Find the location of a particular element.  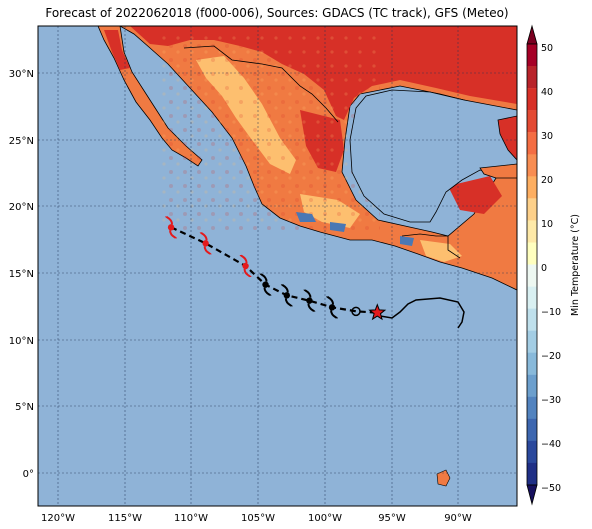

coastline-central-america is located at coordinates (422, 313).